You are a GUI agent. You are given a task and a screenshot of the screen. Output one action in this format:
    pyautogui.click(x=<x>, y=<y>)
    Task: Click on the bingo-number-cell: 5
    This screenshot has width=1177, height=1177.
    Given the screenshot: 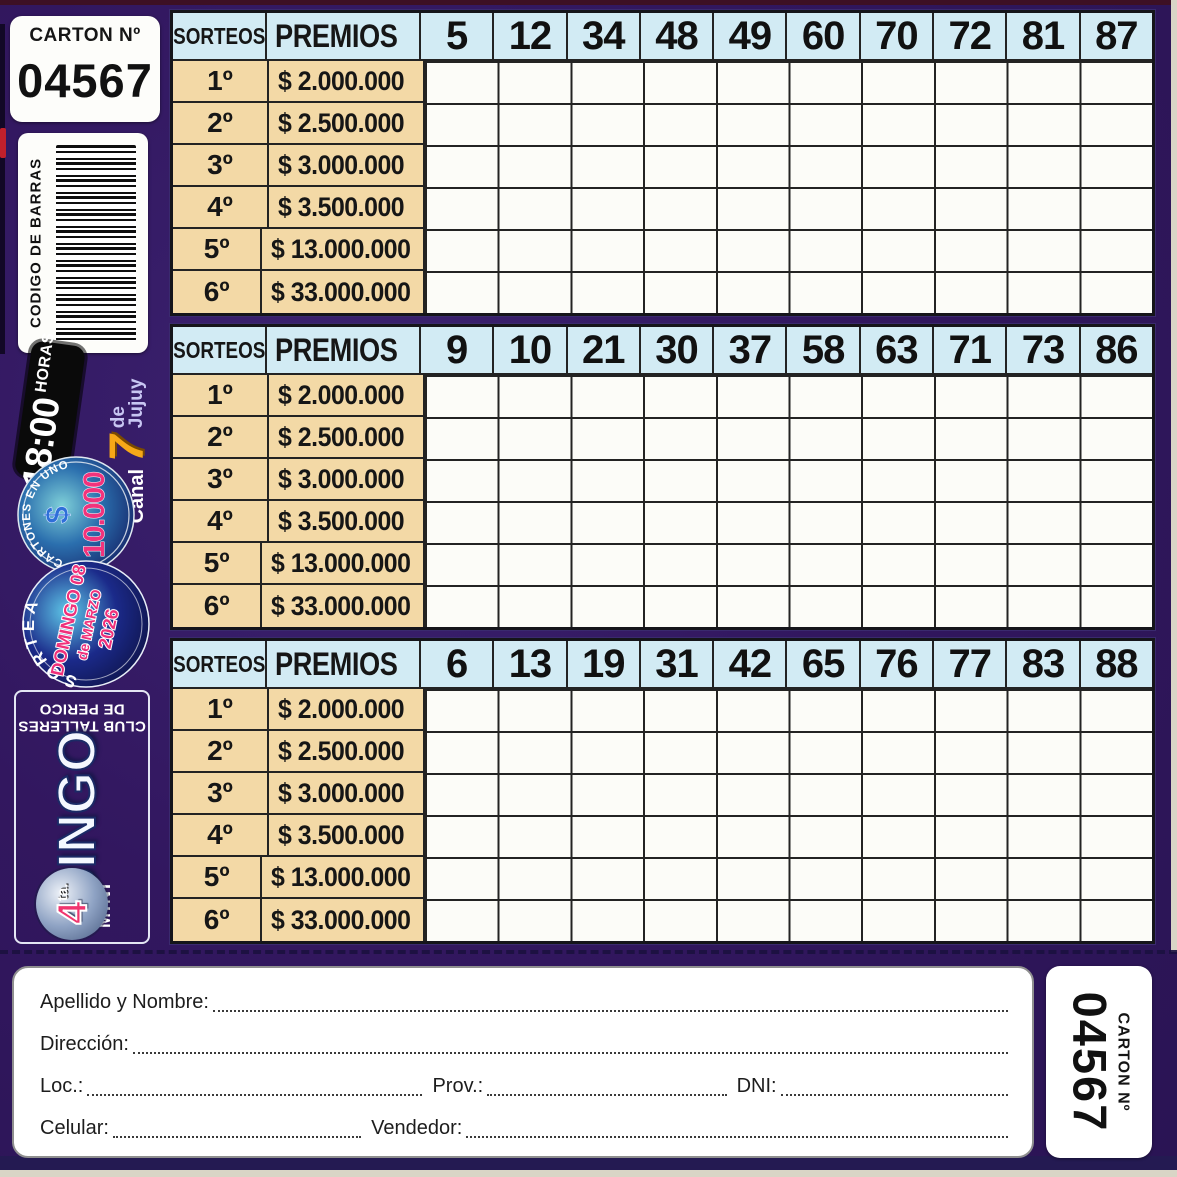 What is the action you would take?
    pyautogui.click(x=458, y=36)
    